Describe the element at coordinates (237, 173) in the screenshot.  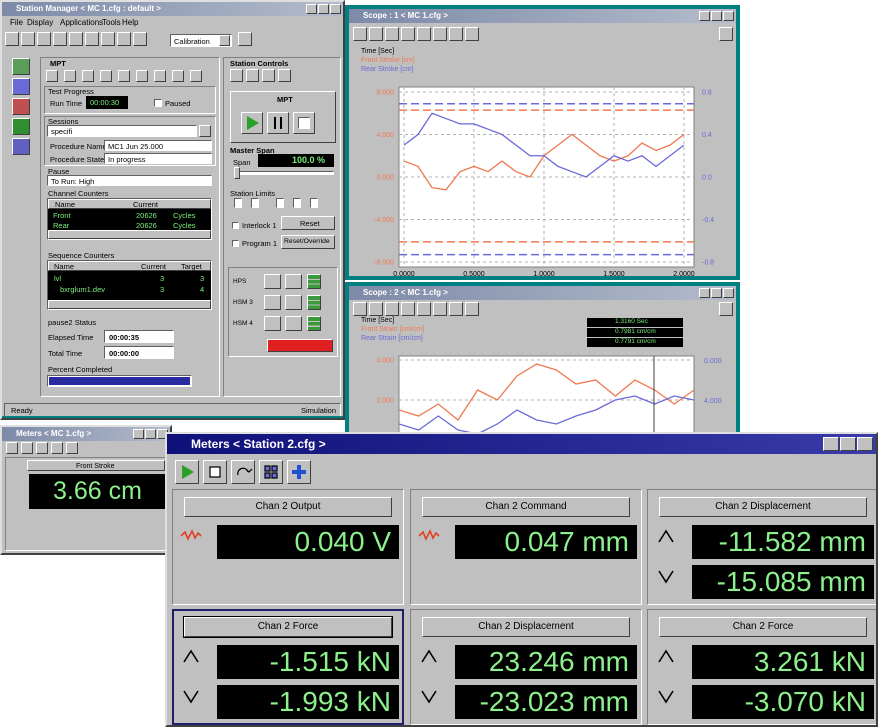
I see `slider-thumb` at that location.